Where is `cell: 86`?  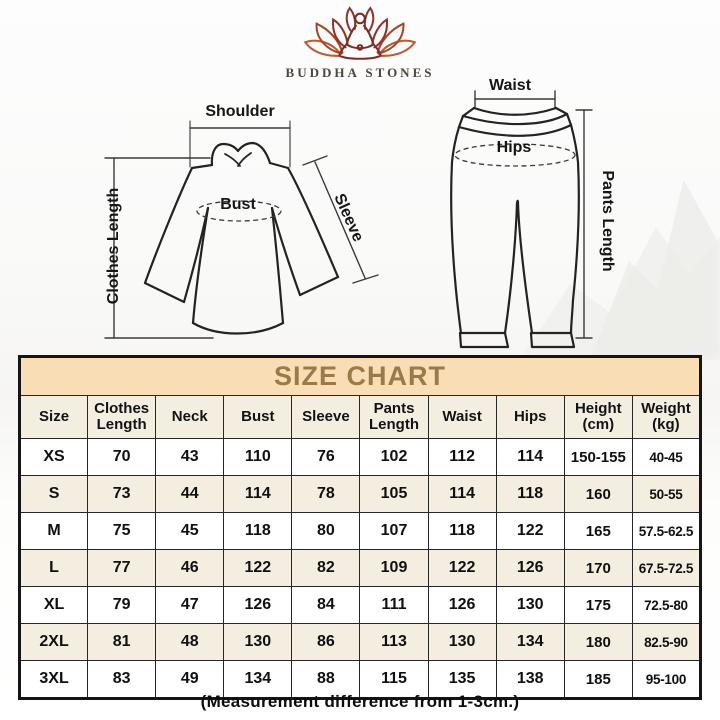
cell: 86 is located at coordinates (326, 642).